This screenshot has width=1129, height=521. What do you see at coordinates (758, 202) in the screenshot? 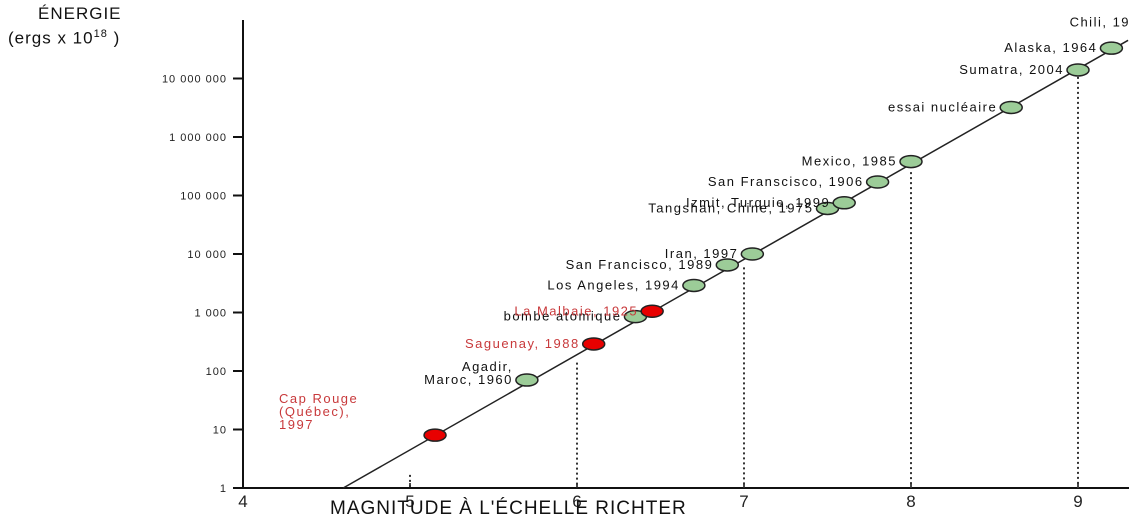
I see `data-label: Izmit, Turquie, 1999` at bounding box center [758, 202].